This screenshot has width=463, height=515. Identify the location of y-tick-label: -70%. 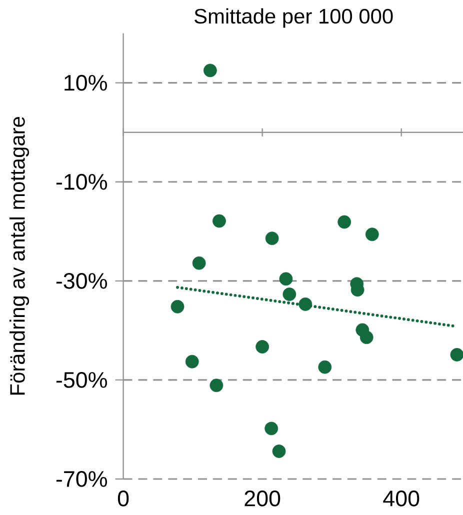
(81, 479).